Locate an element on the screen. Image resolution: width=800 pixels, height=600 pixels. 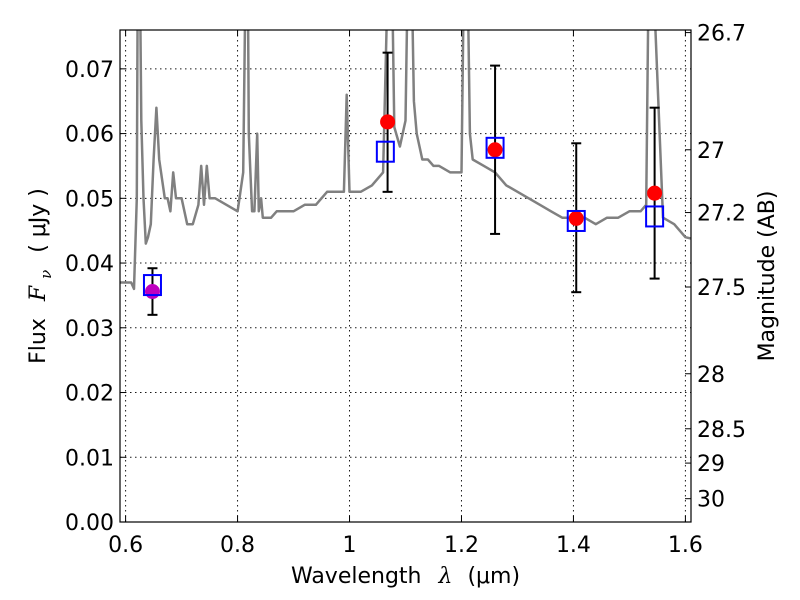
y2-axis-label: Magnitude (AB) is located at coordinates (767, 276).